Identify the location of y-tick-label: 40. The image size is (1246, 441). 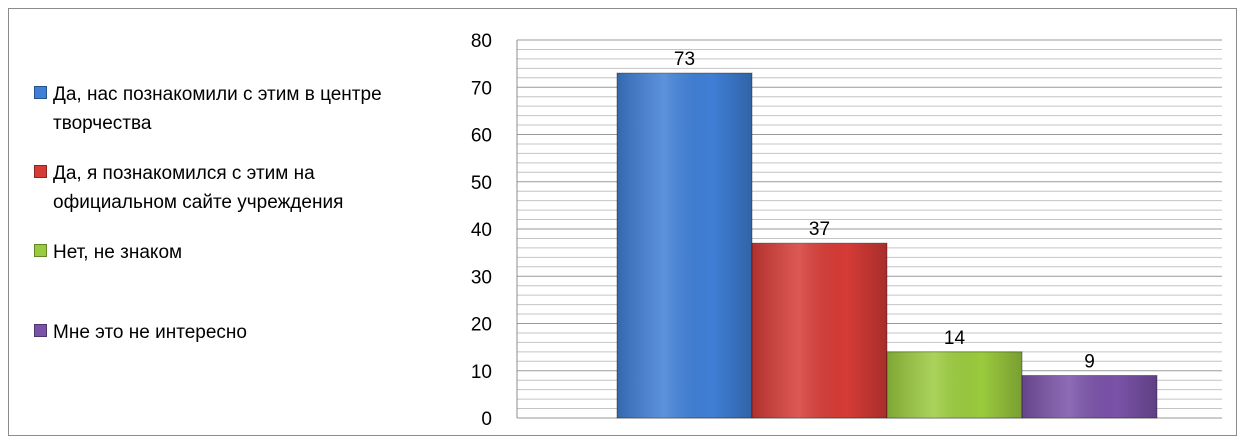
(481, 230).